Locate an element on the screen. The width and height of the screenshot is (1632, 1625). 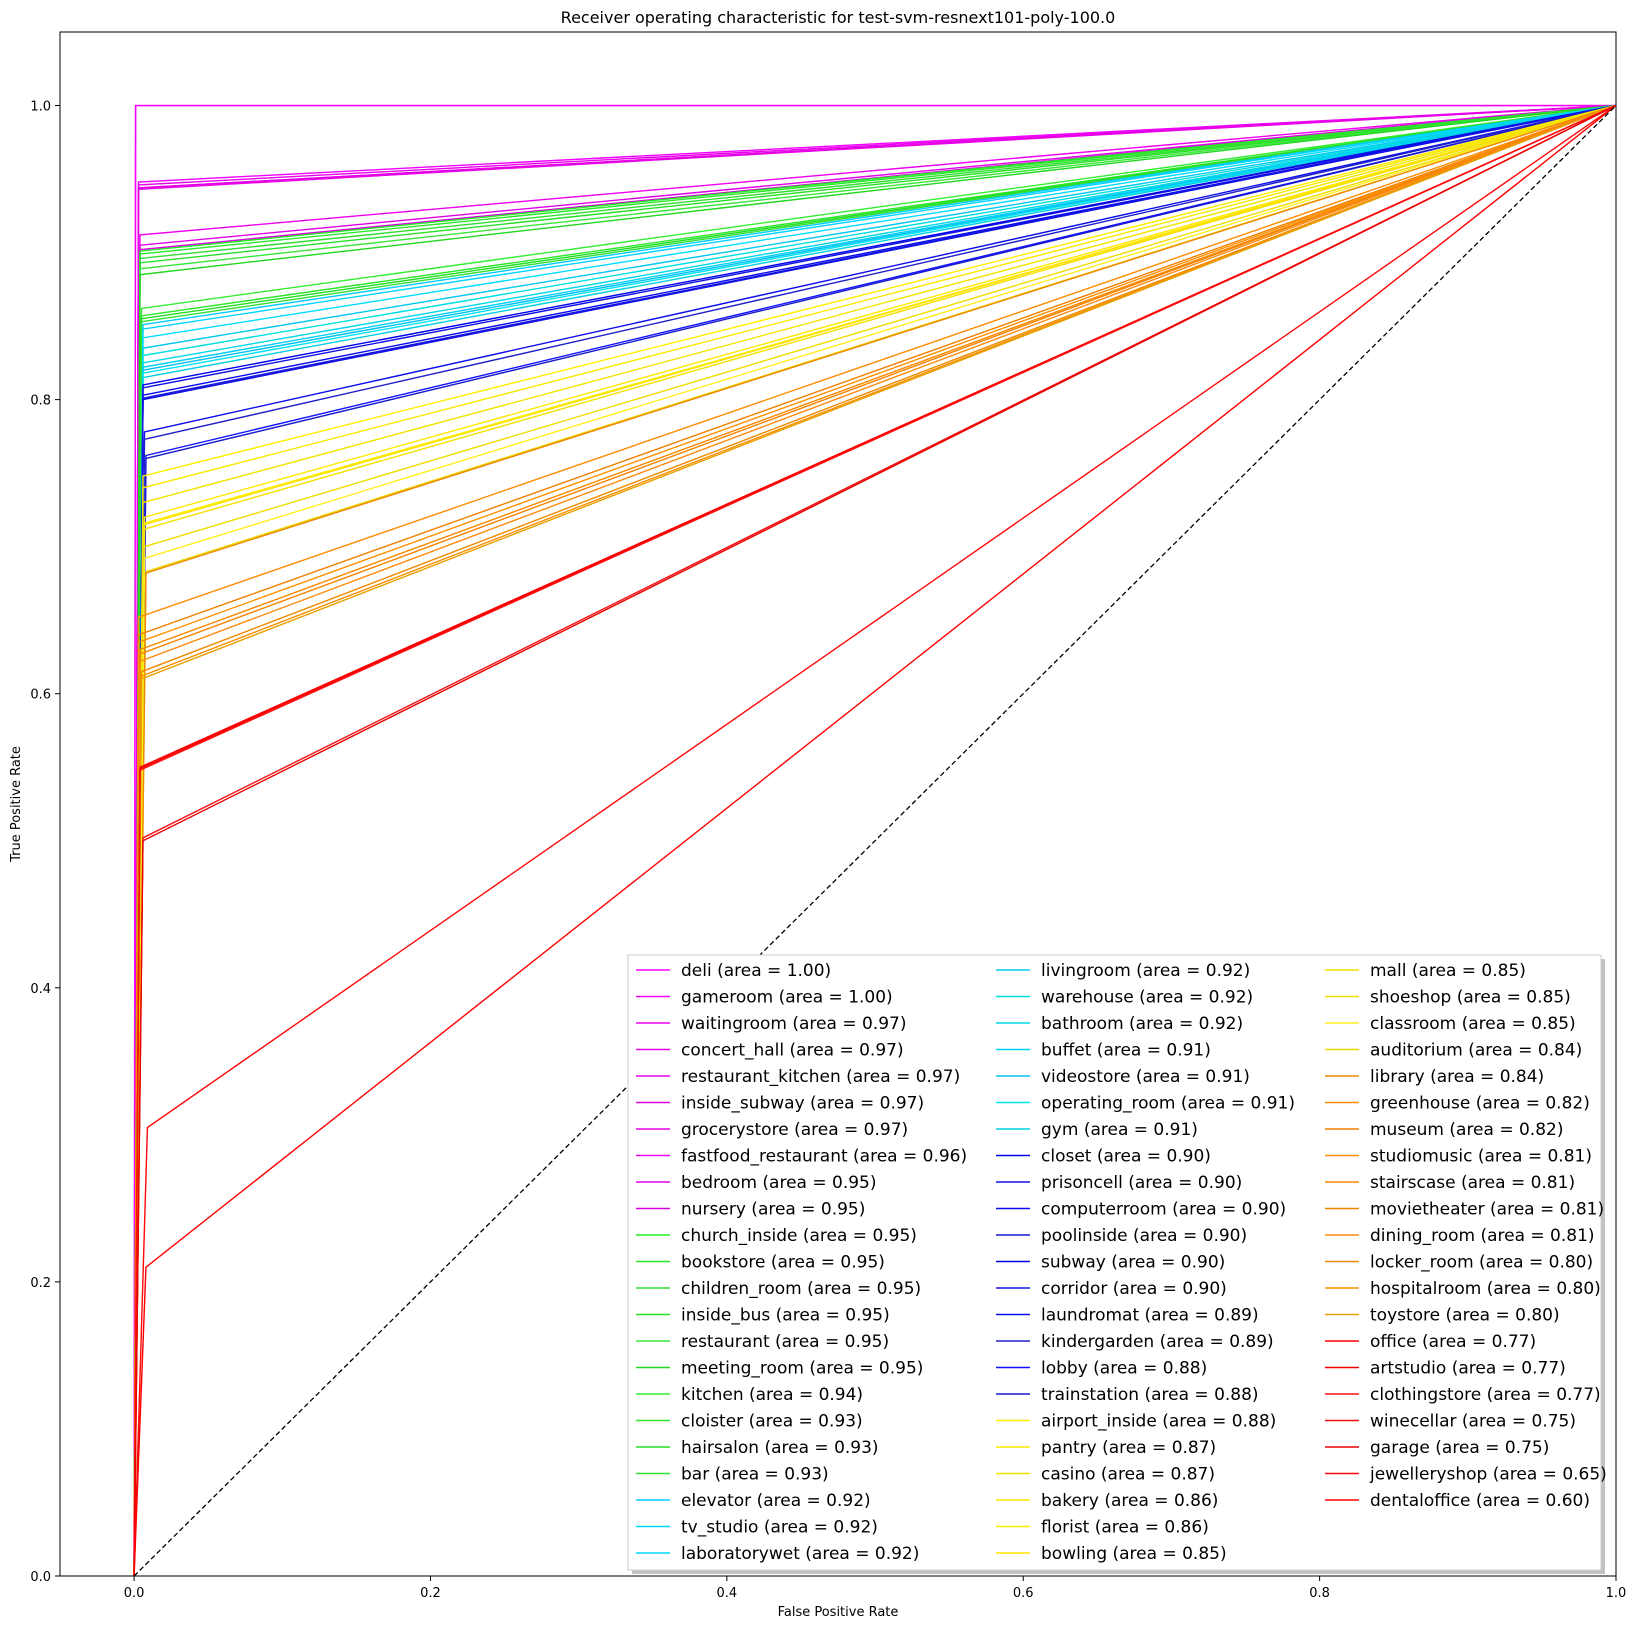
legend-entry-label: computerroom (area = 0.90) is located at coordinates (1163, 1210).